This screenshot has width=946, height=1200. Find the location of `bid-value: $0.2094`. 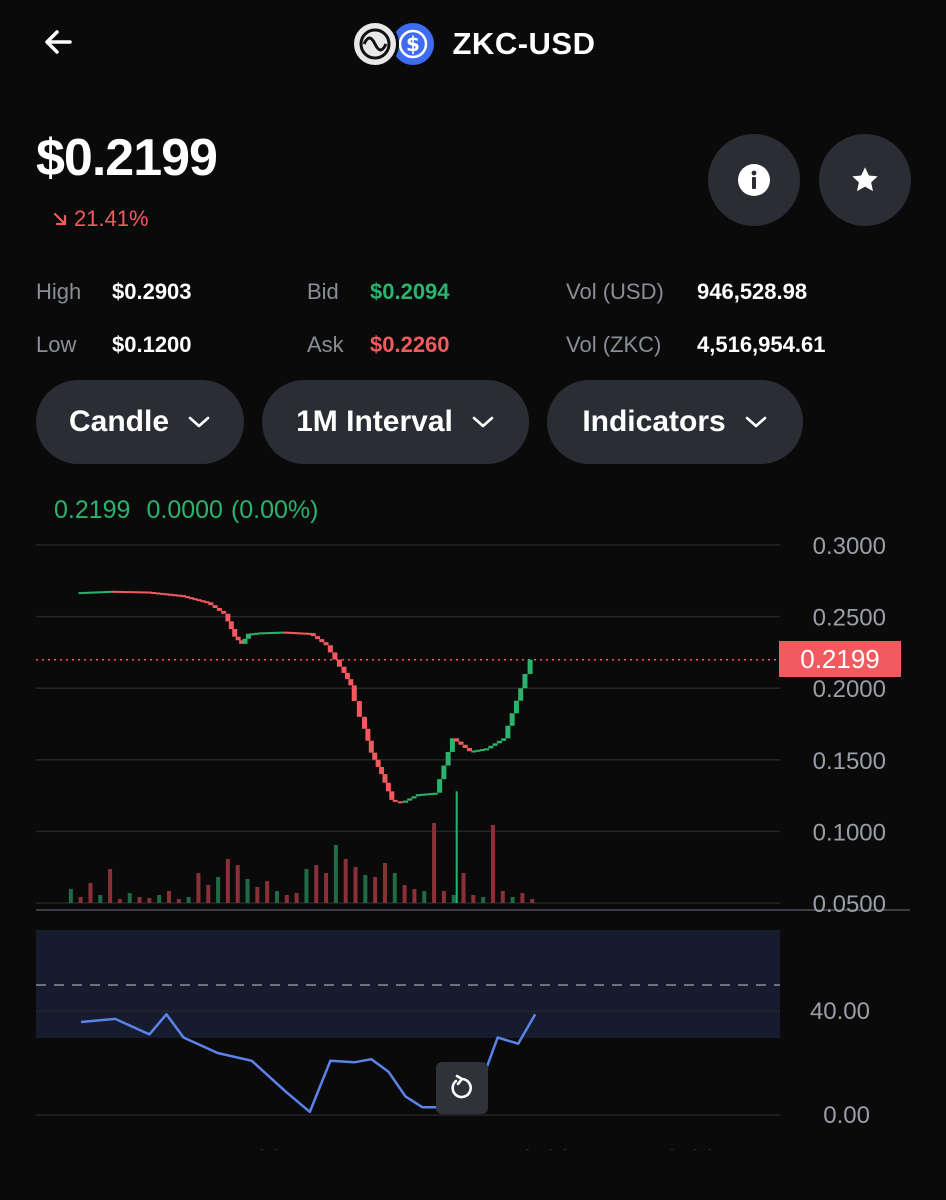

bid-value: $0.2094 is located at coordinates (410, 291).